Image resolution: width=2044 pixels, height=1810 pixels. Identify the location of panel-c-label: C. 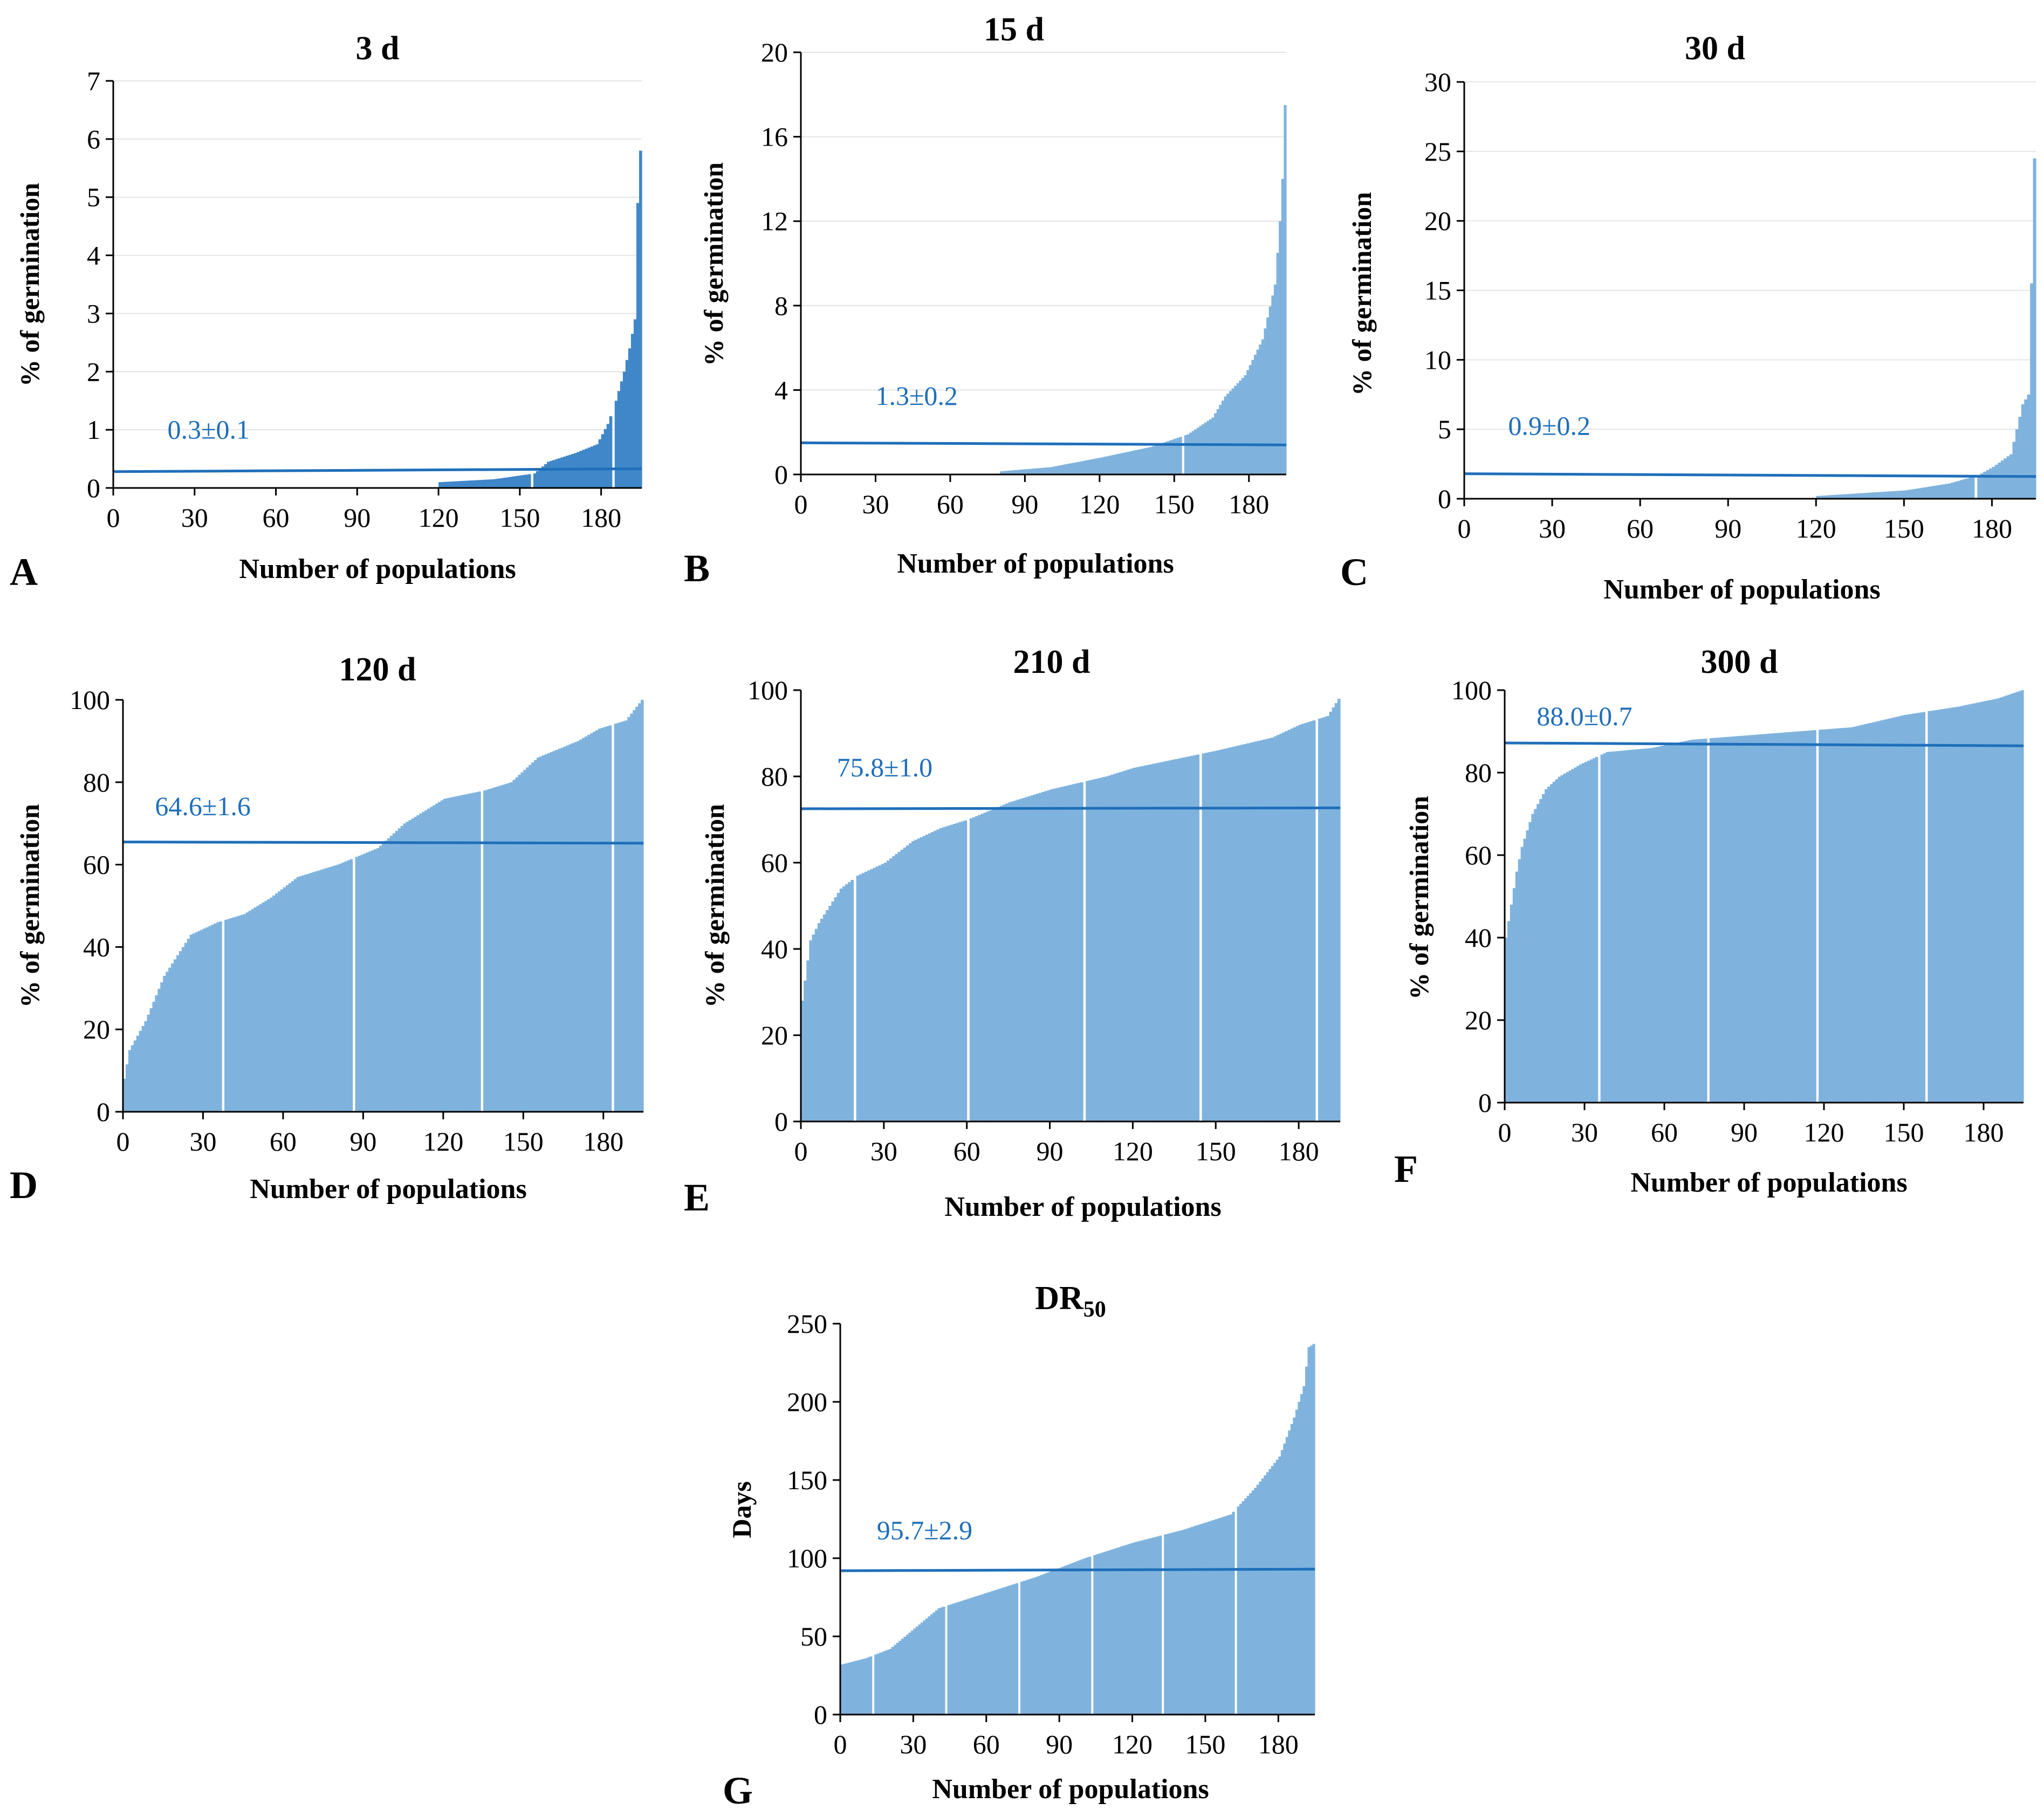
(1354, 572).